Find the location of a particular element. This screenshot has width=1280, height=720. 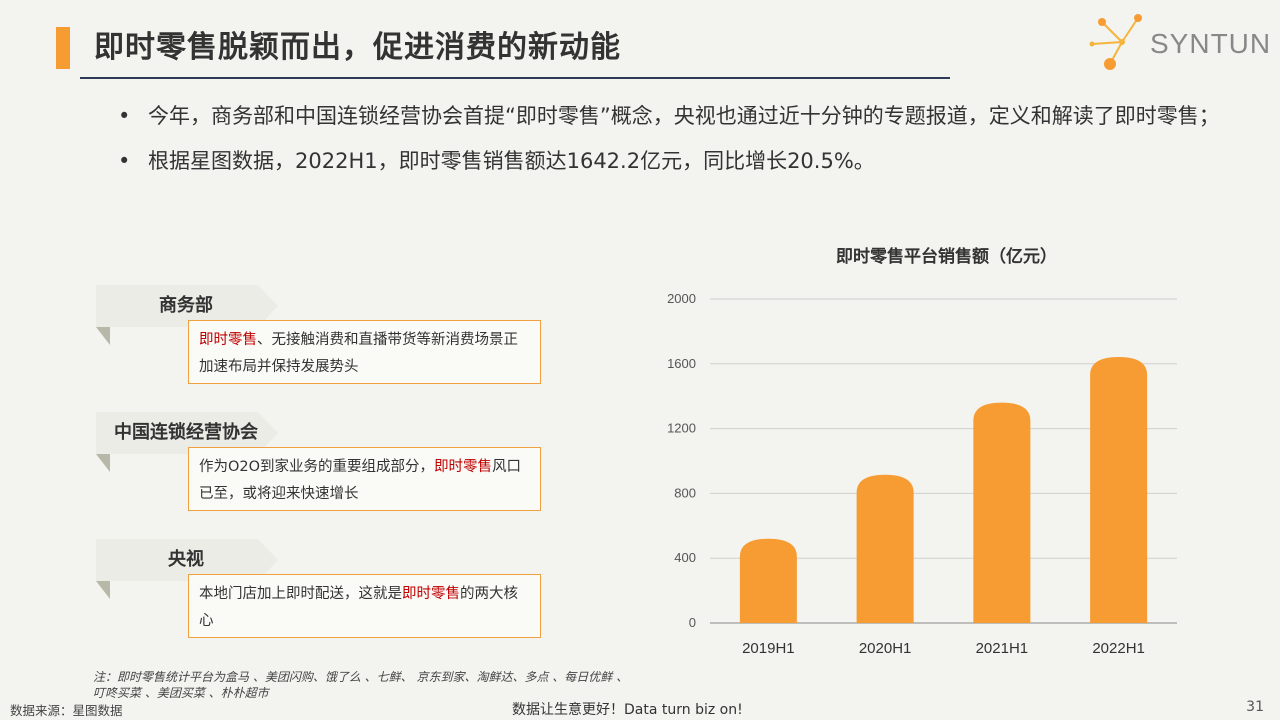

x-tick-label: 2021H1 is located at coordinates (1002, 648).